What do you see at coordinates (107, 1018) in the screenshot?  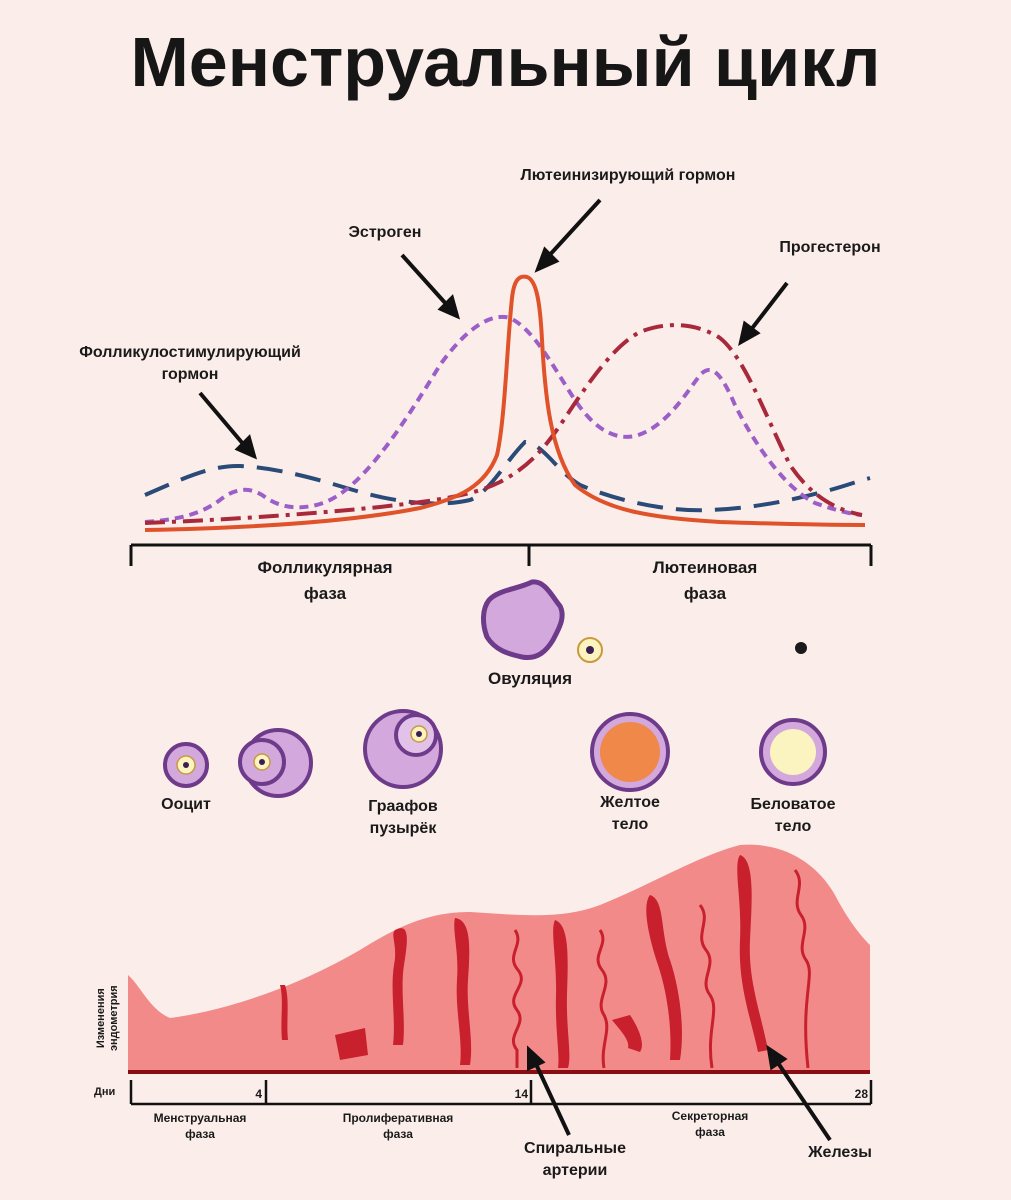 I see `endometrium-axis-label: Изменения эндометрия` at bounding box center [107, 1018].